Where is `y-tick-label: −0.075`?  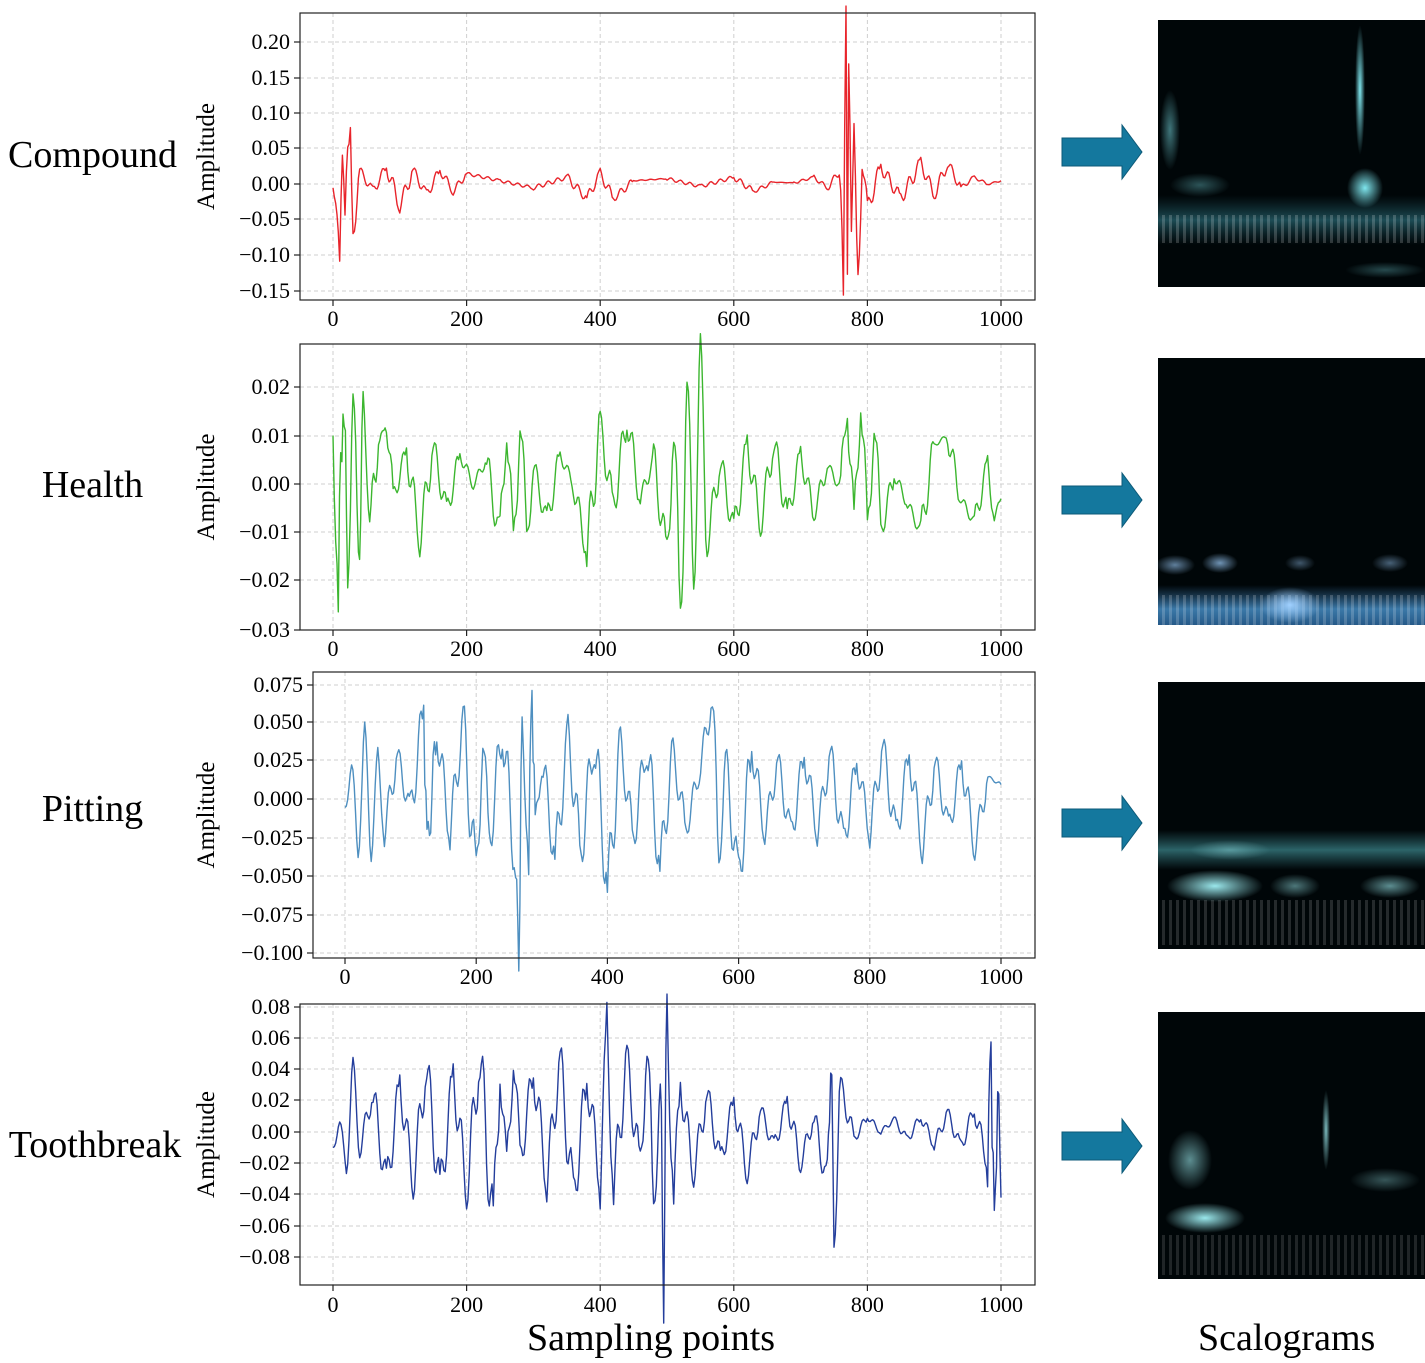 y-tick-label: −0.075 is located at coordinates (272, 914).